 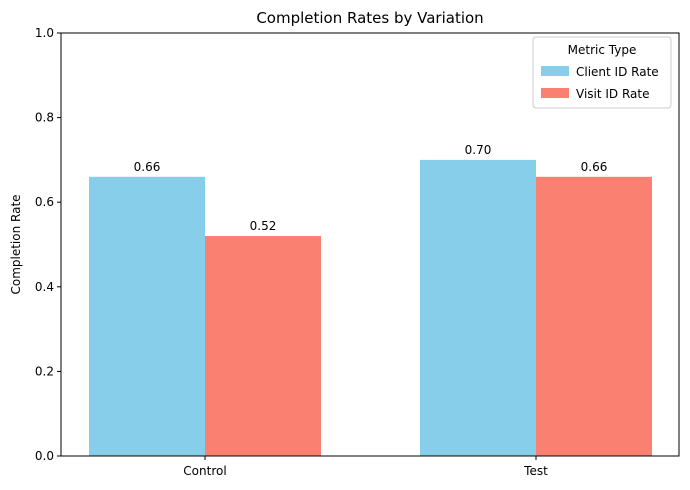 I want to click on legend: Metric Type Client ID Rate Visit ID Rate, so click(x=602, y=72).